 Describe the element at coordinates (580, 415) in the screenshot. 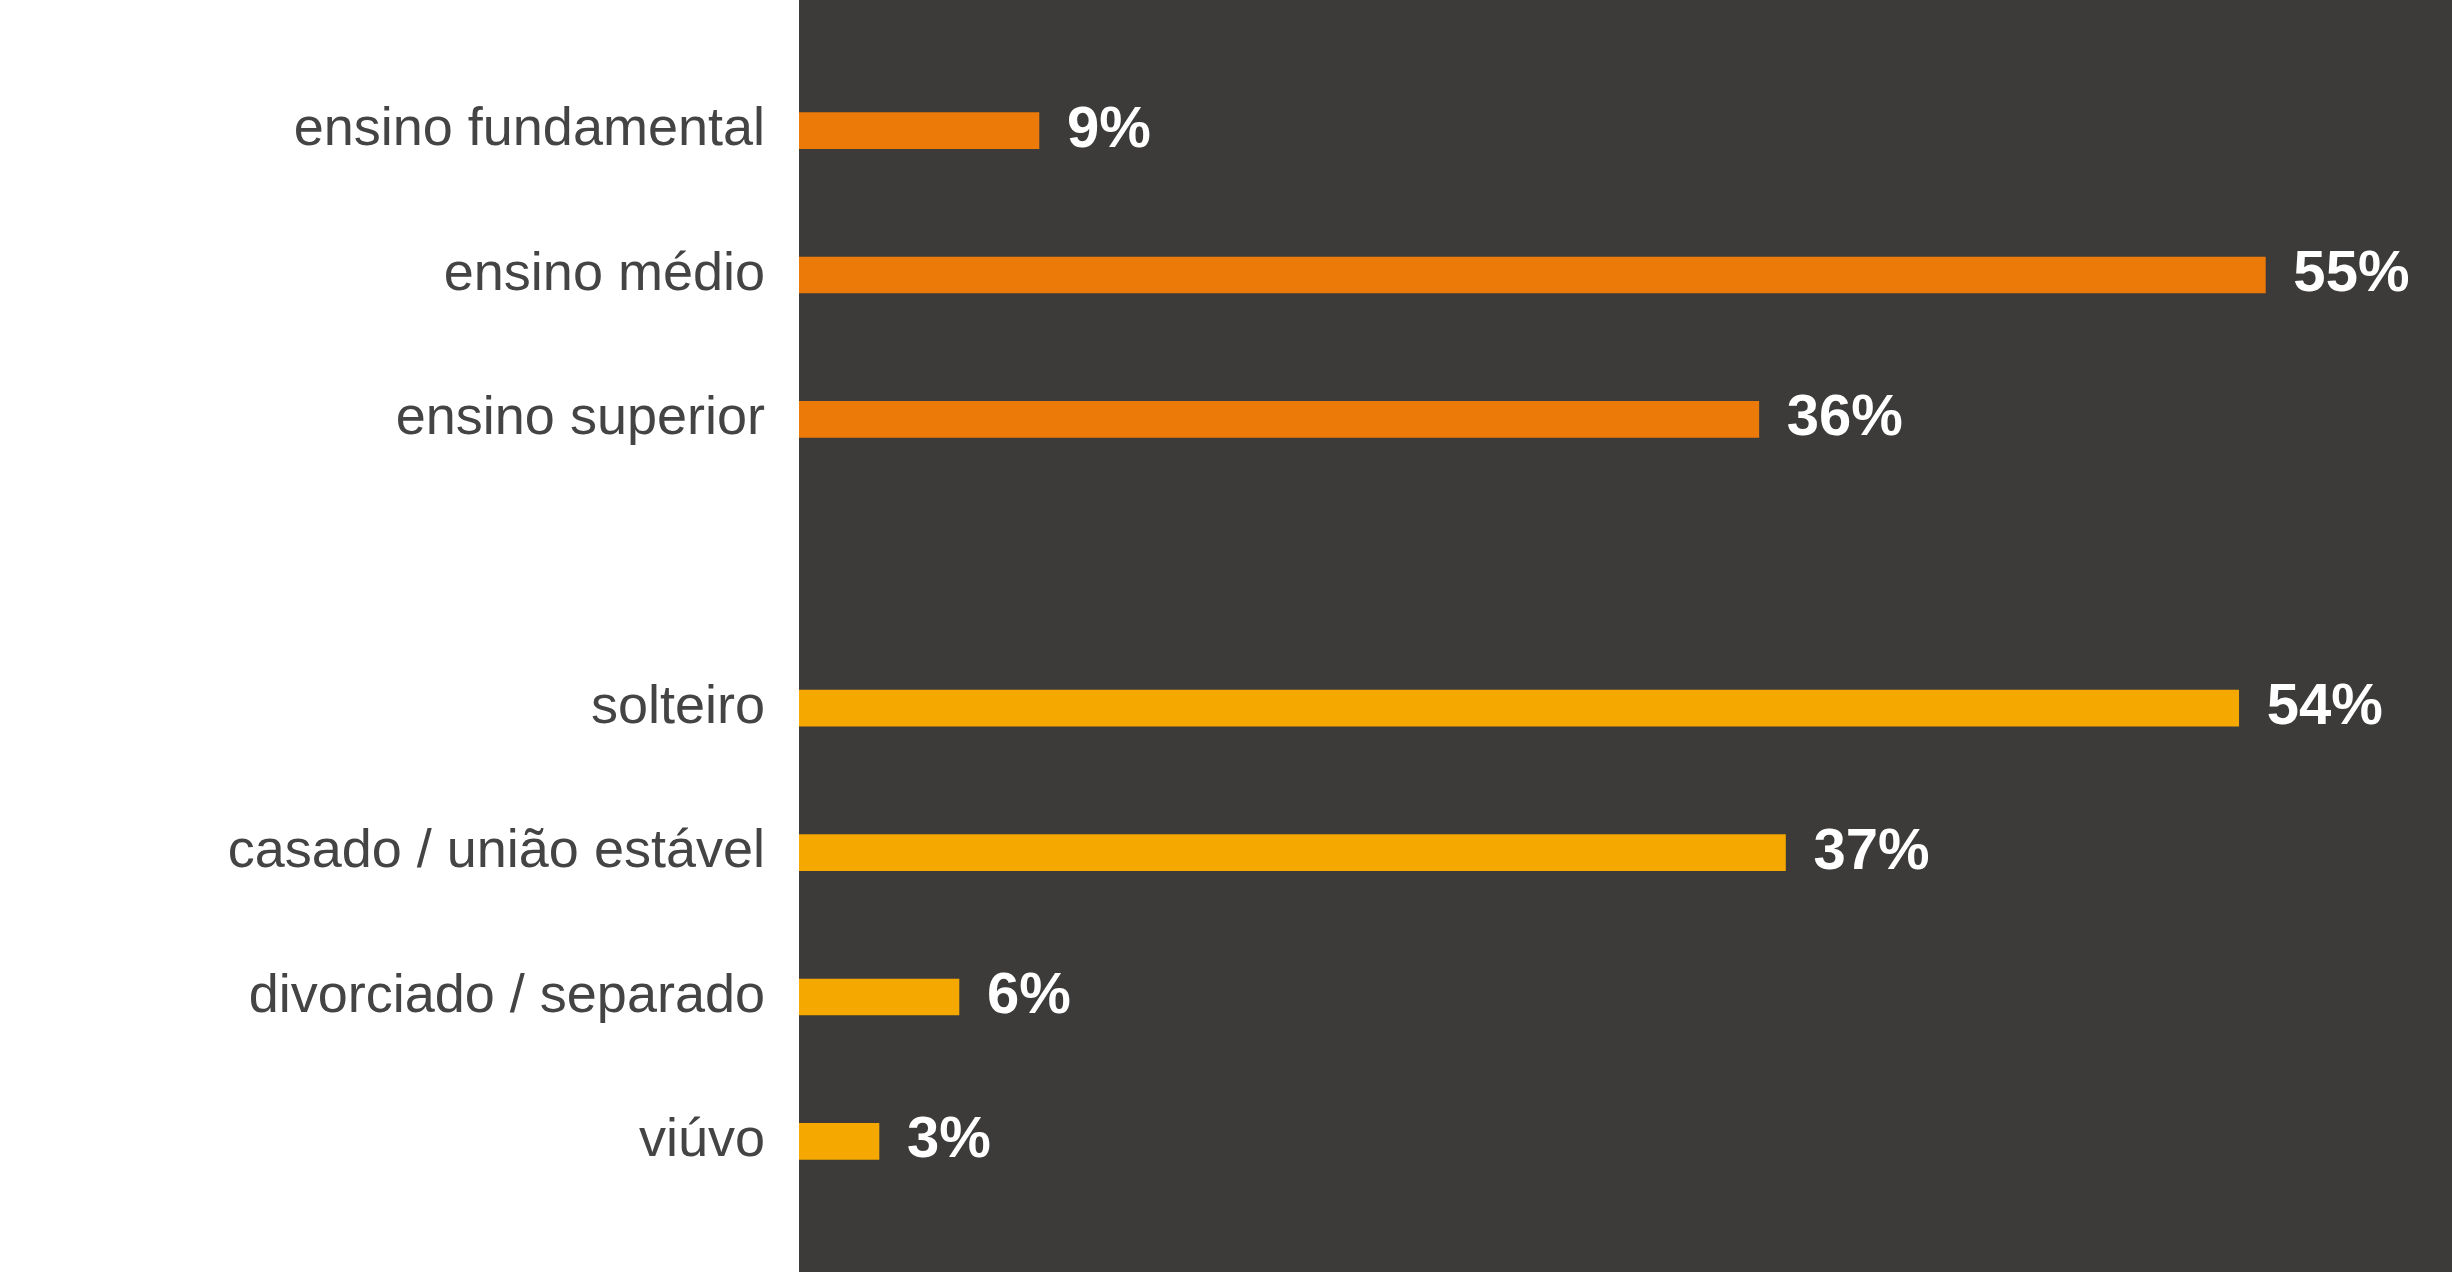

I see `y-tick-label: ensino superior` at that location.